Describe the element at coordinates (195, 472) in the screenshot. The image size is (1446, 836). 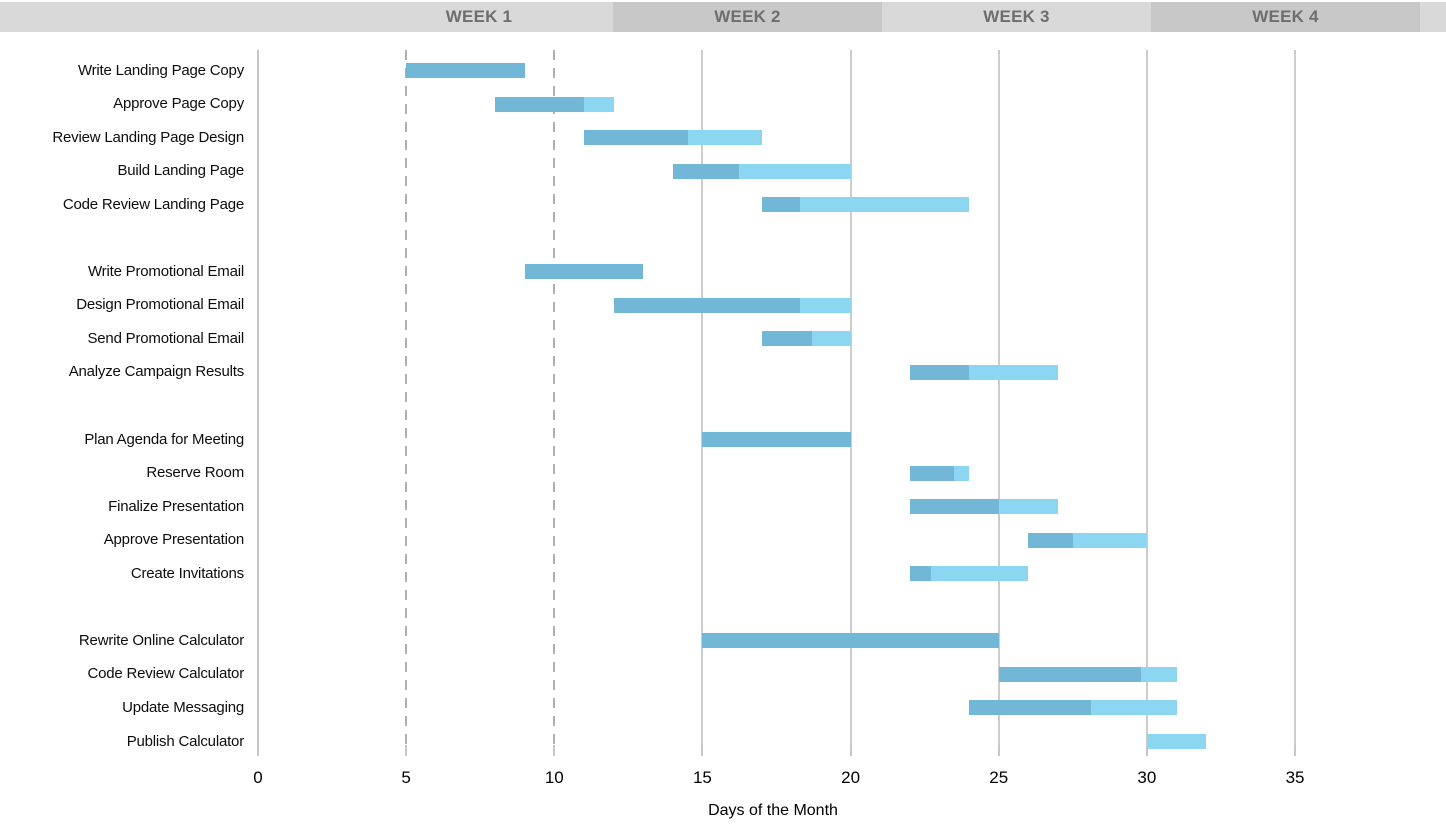
I see `task-label: Reserve Room` at that location.